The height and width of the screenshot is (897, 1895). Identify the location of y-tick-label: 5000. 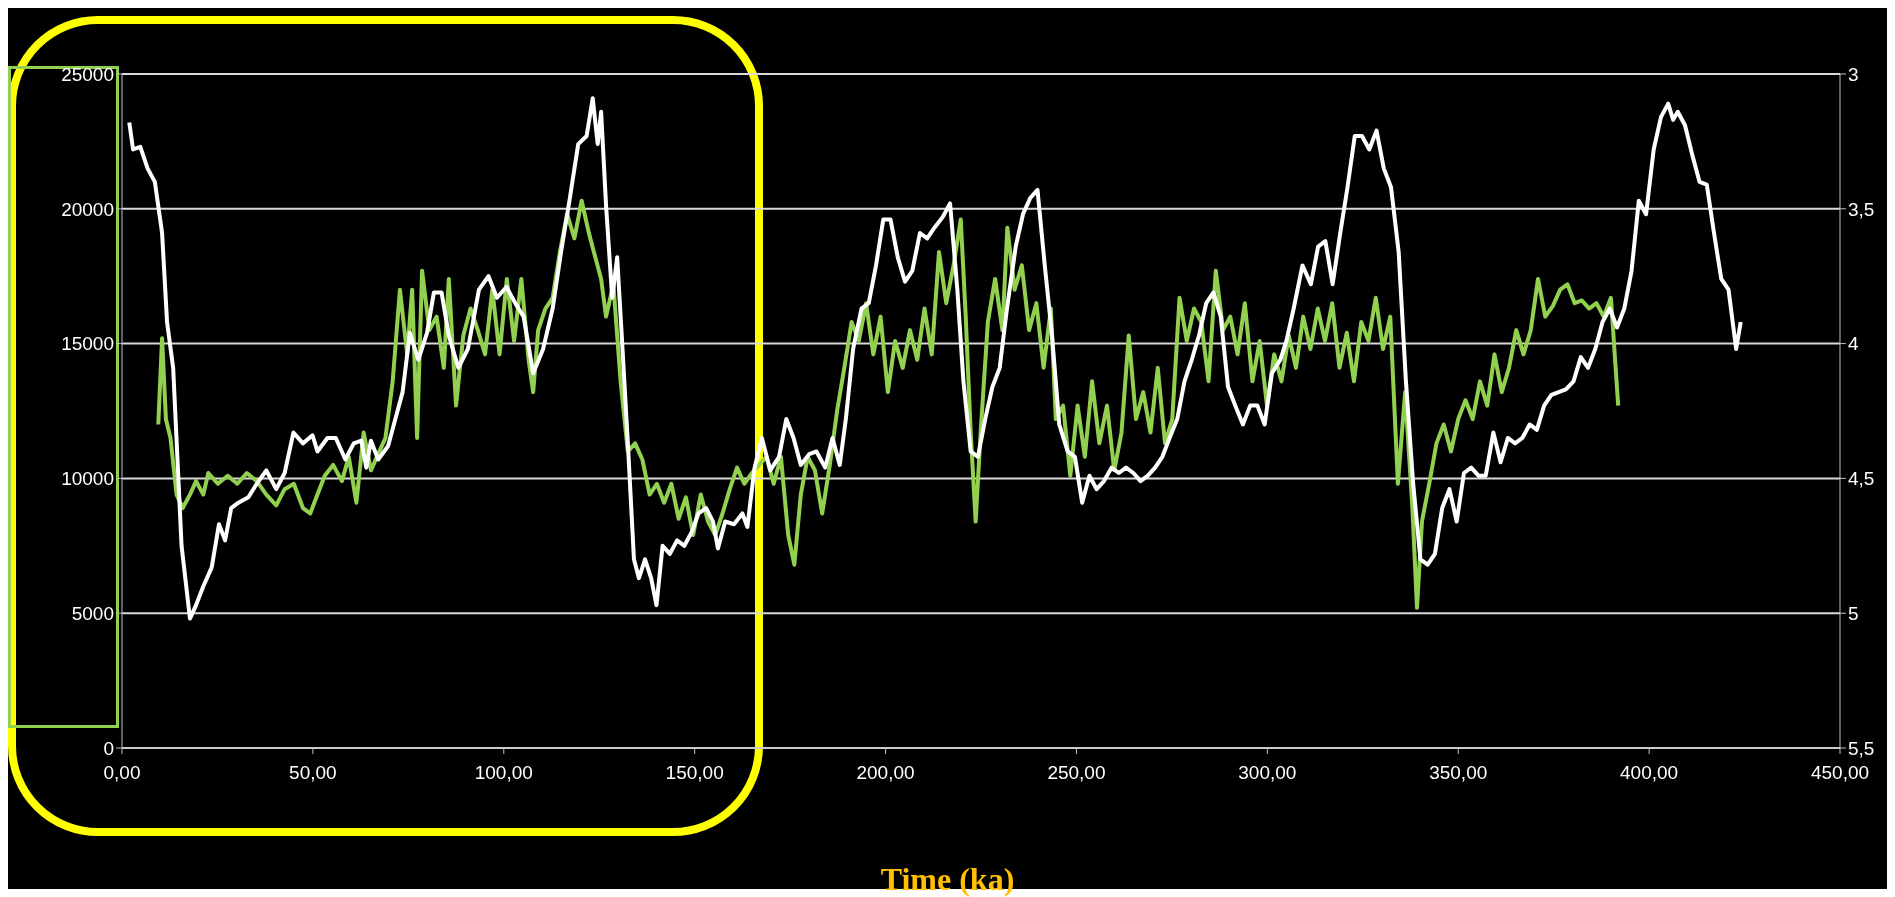
(92, 613).